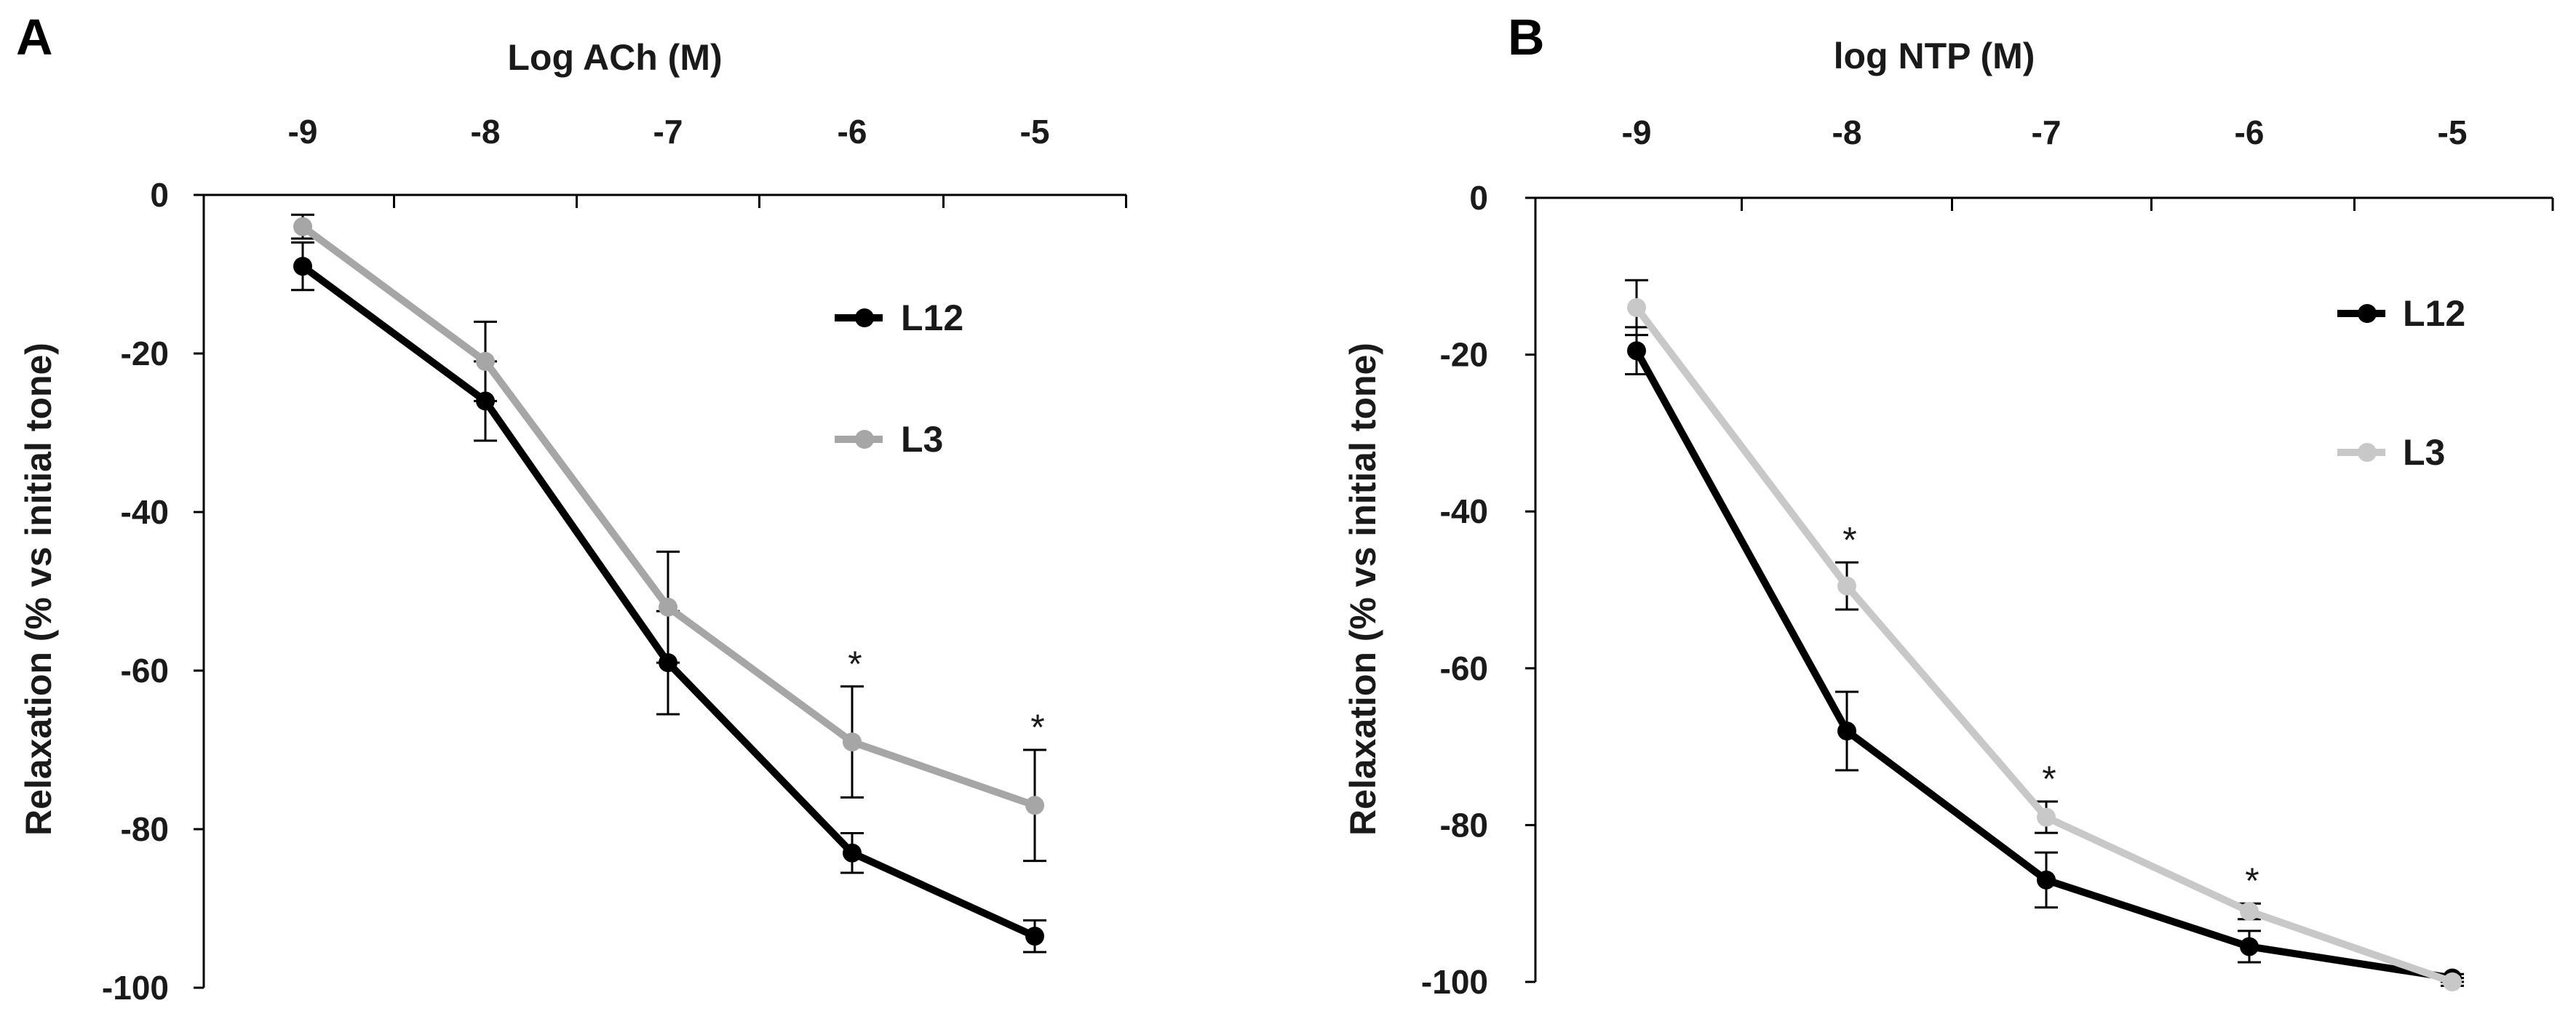 This screenshot has height=1027, width=2576. Describe the element at coordinates (614, 58) in the screenshot. I see `x-axis-title: Log ACh (M)` at that location.